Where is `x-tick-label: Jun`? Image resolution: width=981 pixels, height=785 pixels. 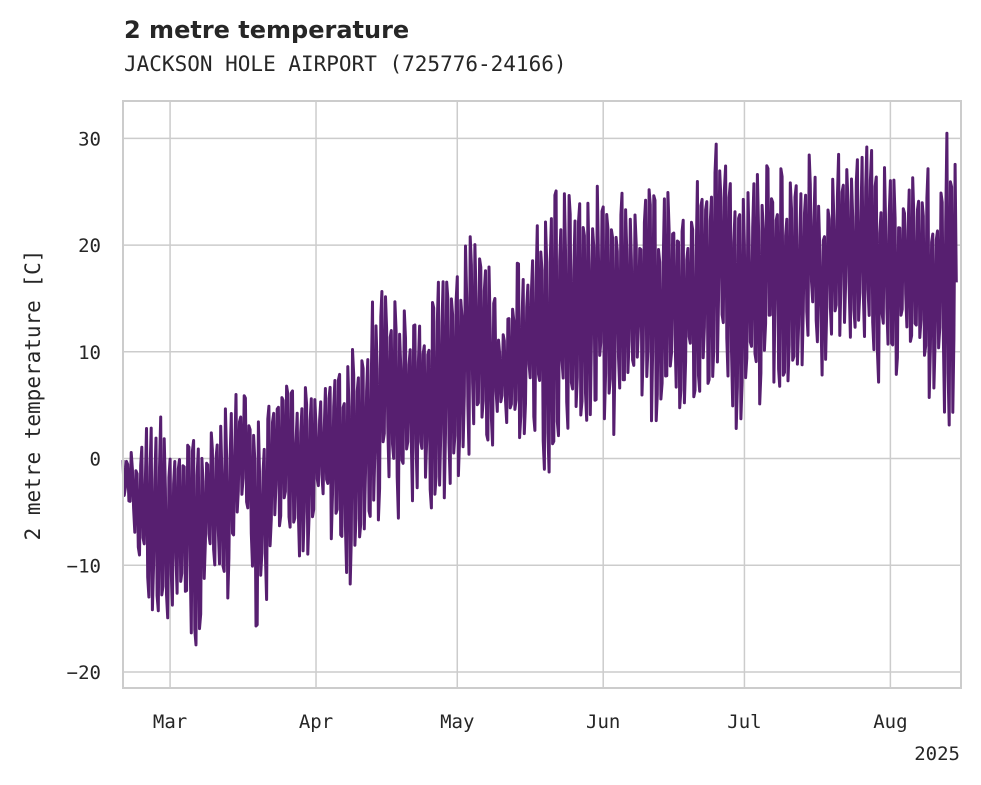 x-tick-label: Jun is located at coordinates (603, 722).